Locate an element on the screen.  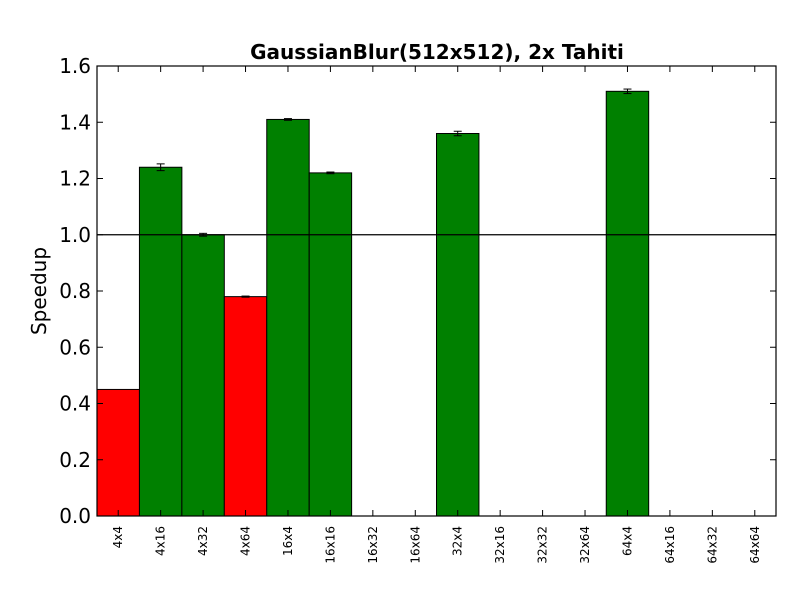
y-tick-label: 1.6 is located at coordinates (75, 66).